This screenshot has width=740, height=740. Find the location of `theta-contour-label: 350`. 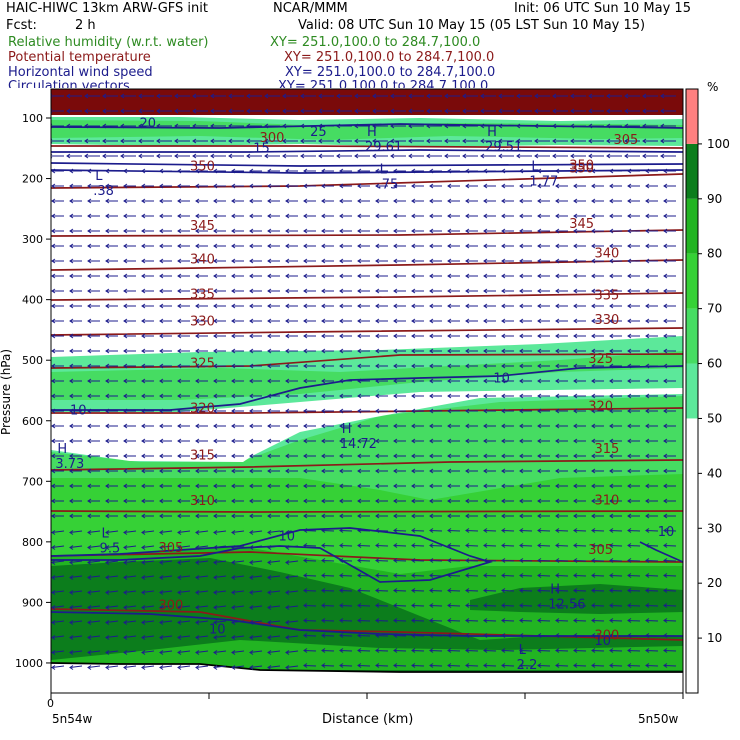

theta-contour-label: 350 is located at coordinates (581, 168).